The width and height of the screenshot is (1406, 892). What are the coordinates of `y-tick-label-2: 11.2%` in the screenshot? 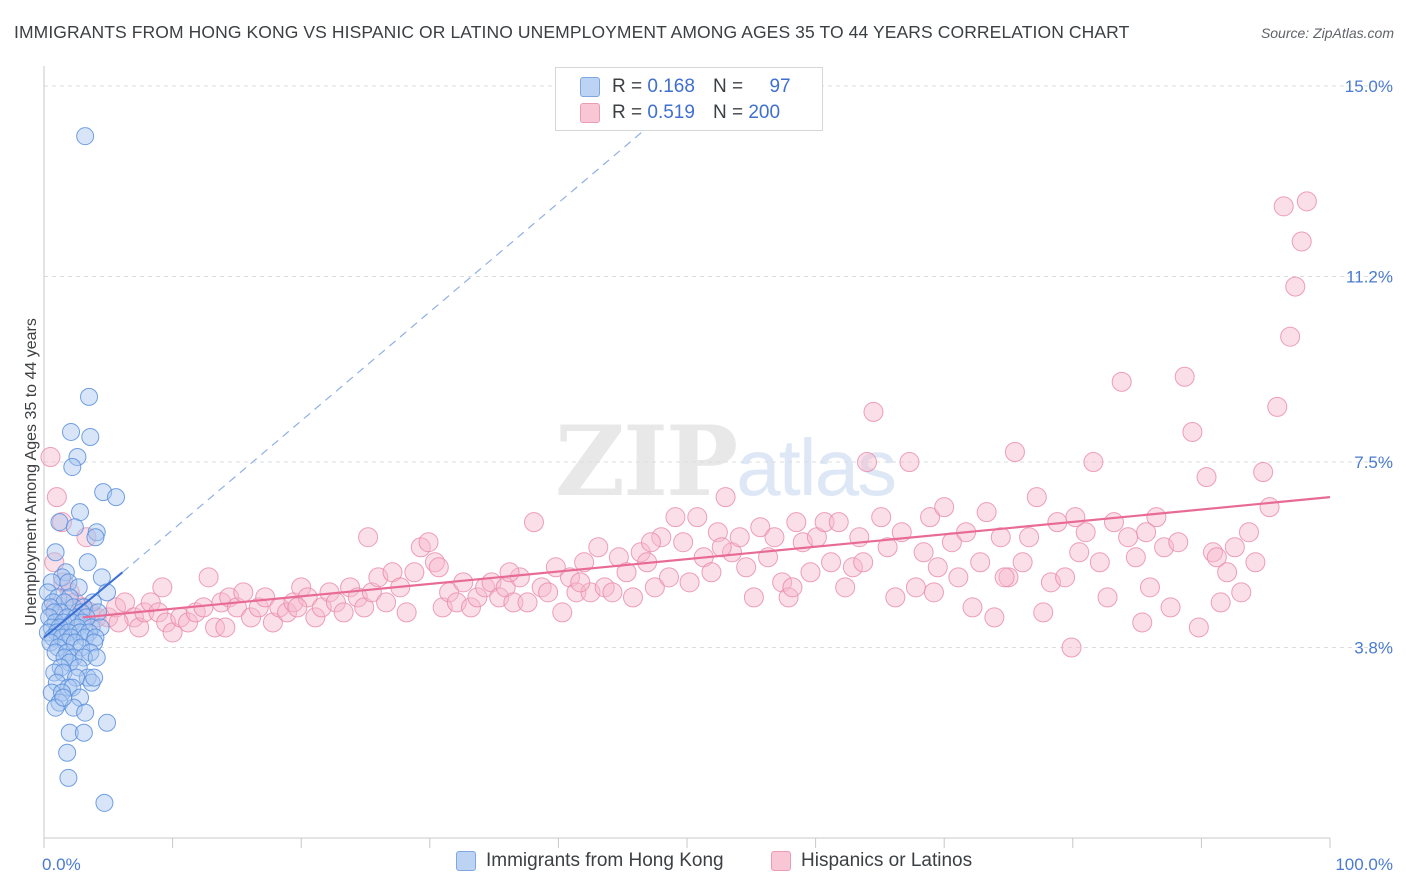 It's located at (1369, 277).